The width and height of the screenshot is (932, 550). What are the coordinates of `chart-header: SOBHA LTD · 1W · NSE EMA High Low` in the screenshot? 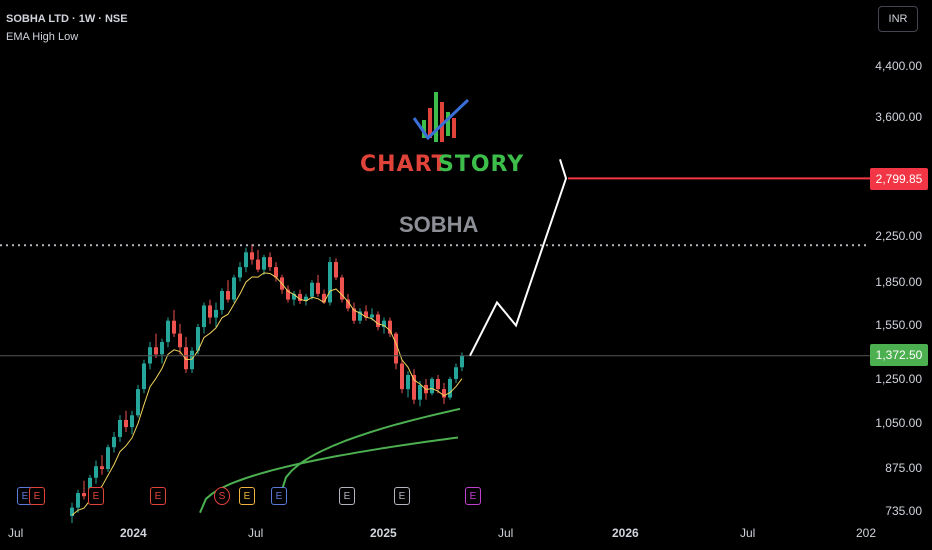 It's located at (67, 28).